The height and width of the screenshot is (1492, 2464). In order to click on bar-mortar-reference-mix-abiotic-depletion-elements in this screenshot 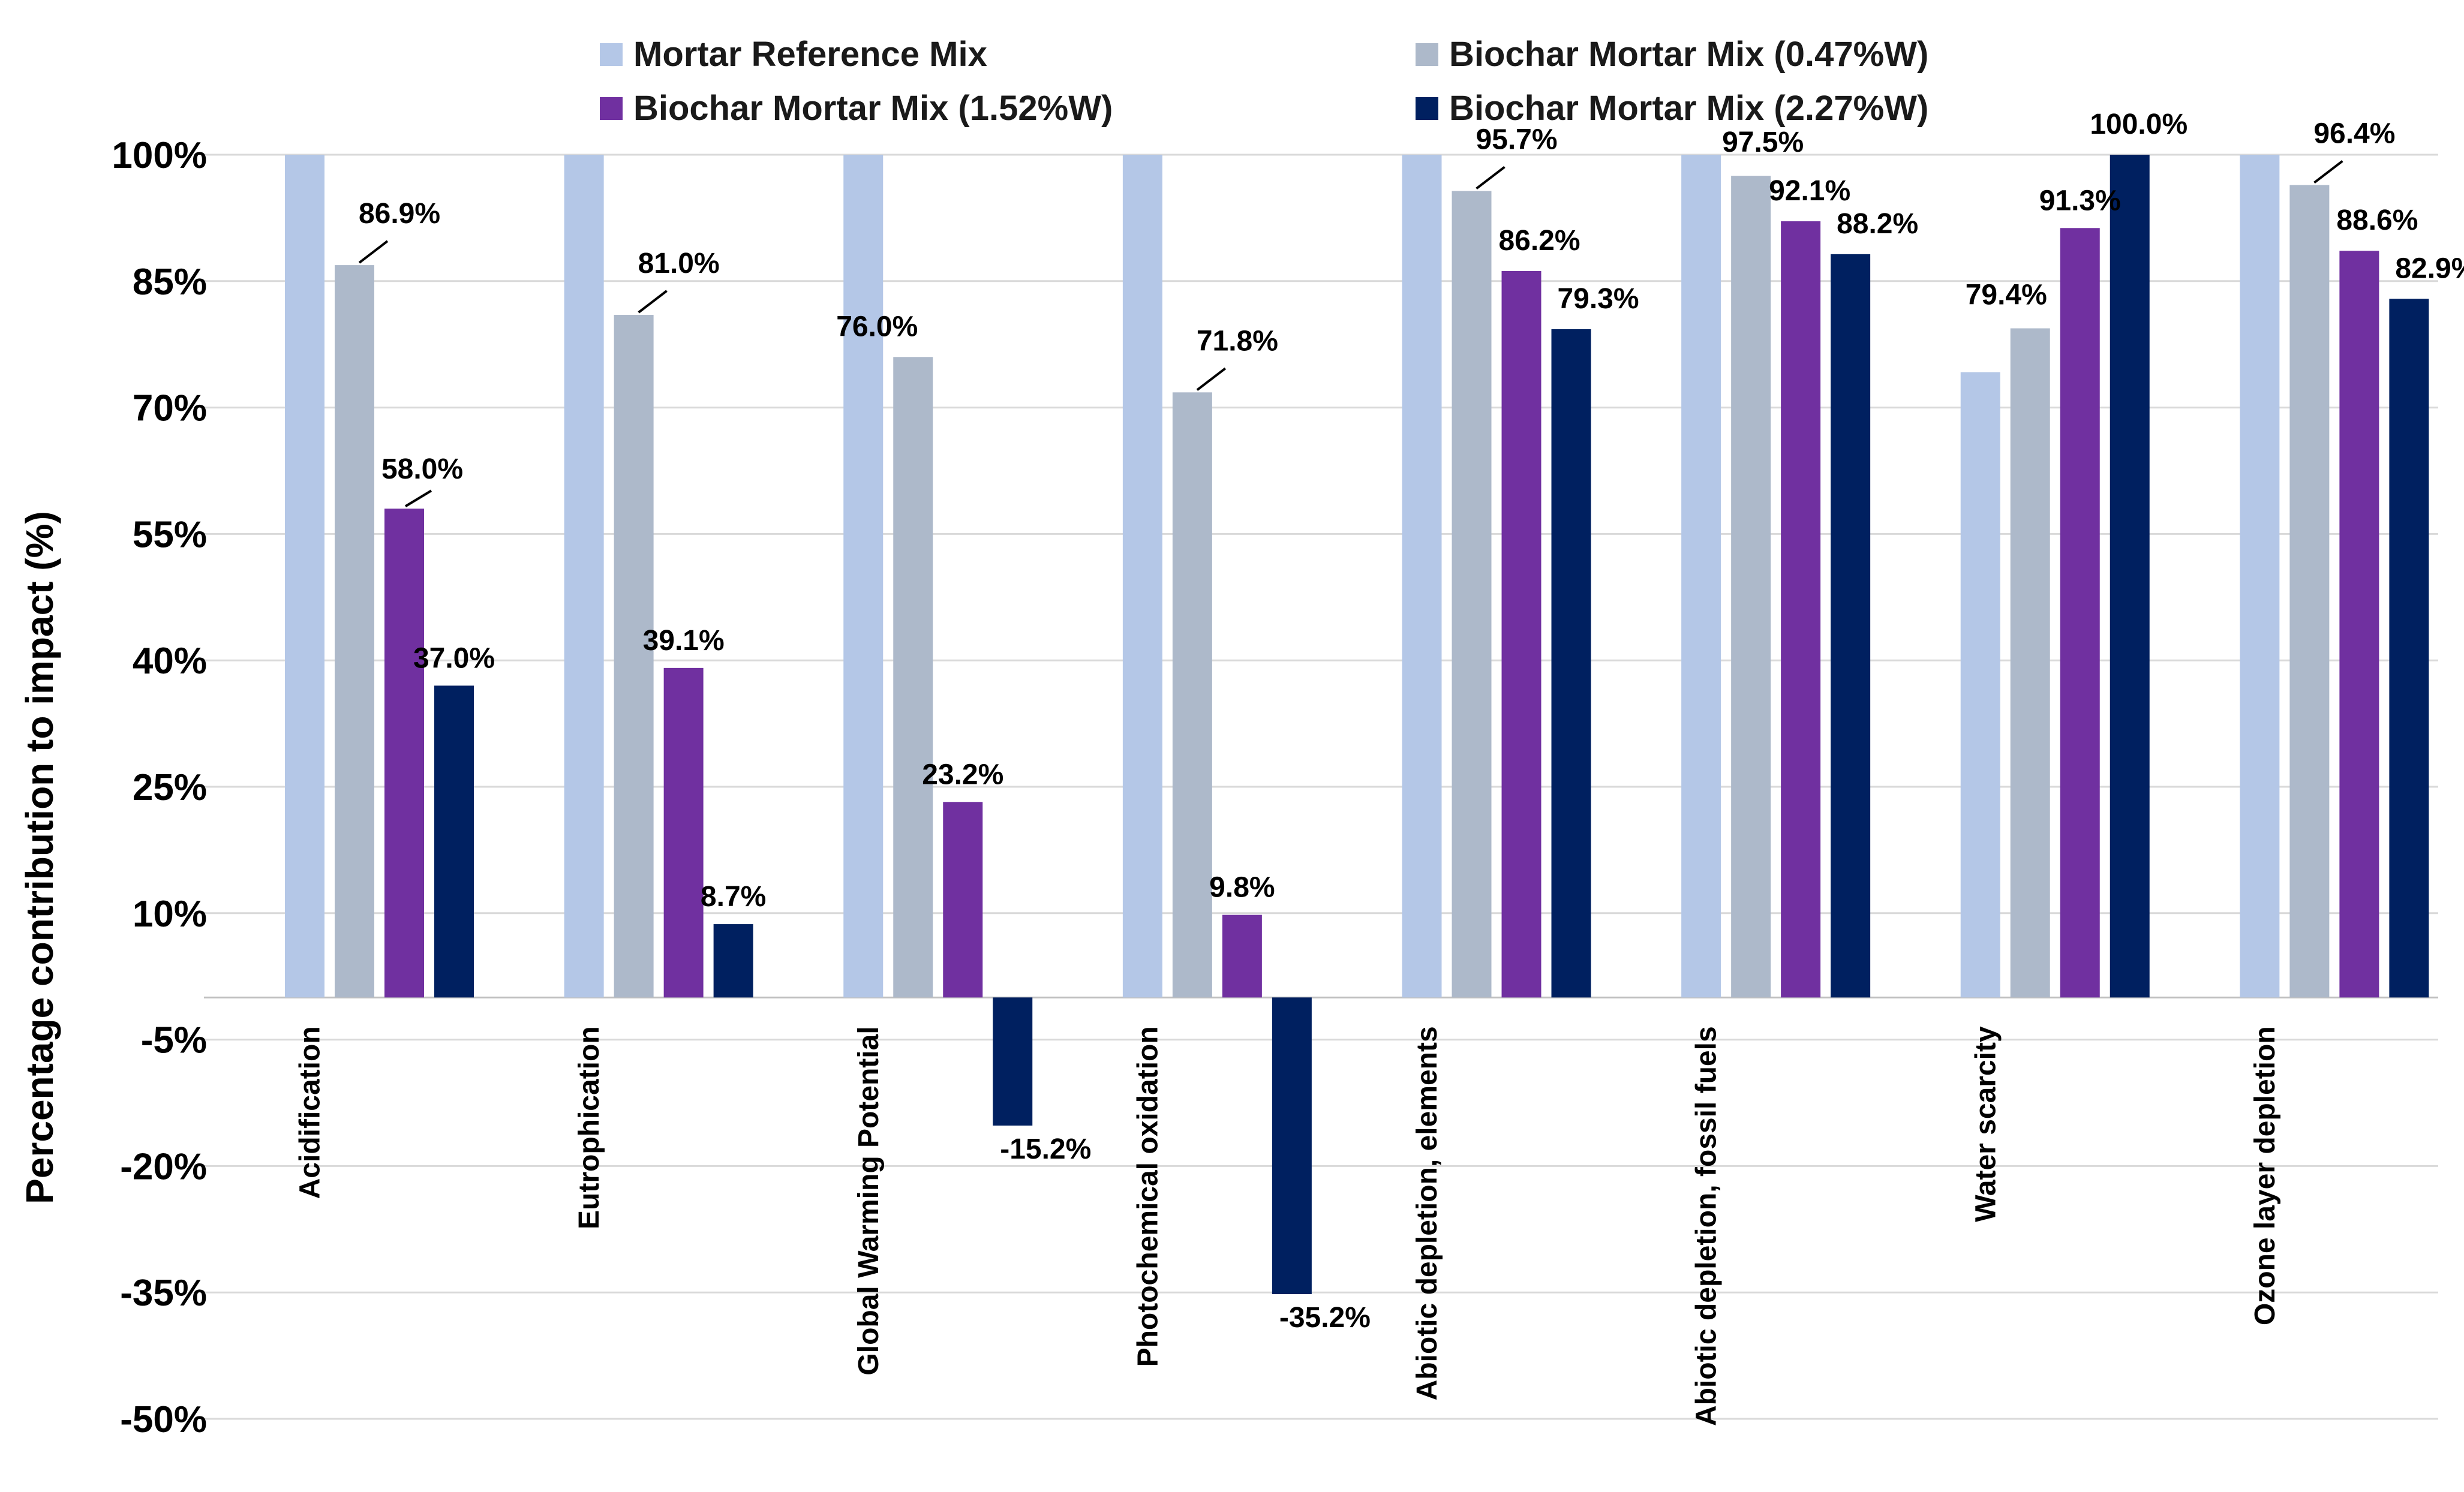, I will do `click(1422, 576)`.